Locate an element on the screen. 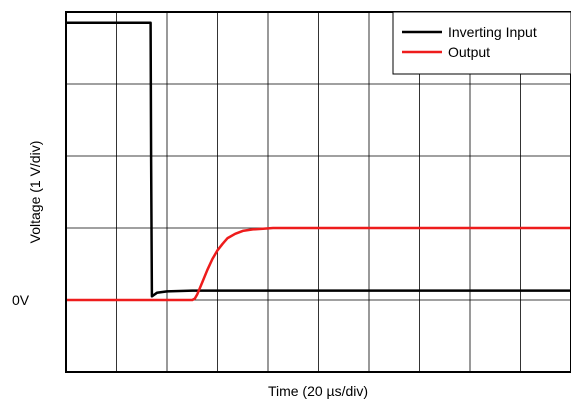  legend: Inverting Input Output is located at coordinates (481, 43).